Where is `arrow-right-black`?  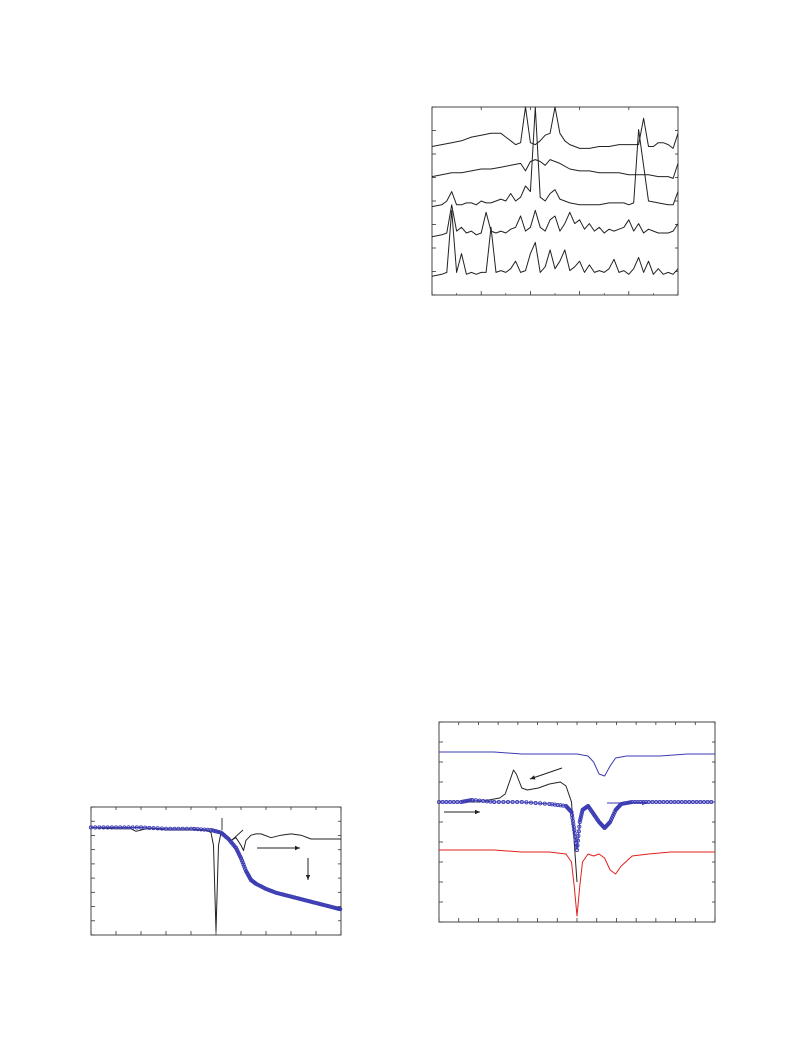
arrow-right-black is located at coordinates (462, 812).